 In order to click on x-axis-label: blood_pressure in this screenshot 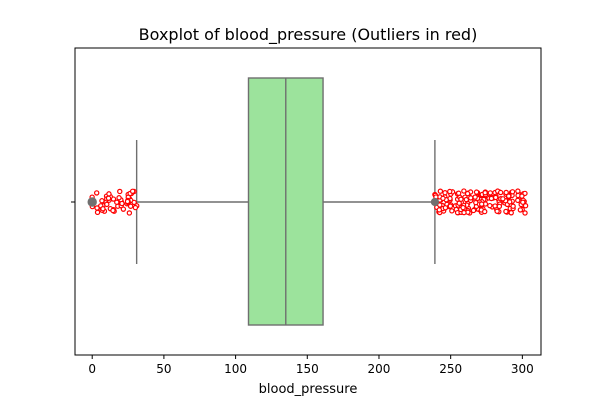, I will do `click(308, 389)`.